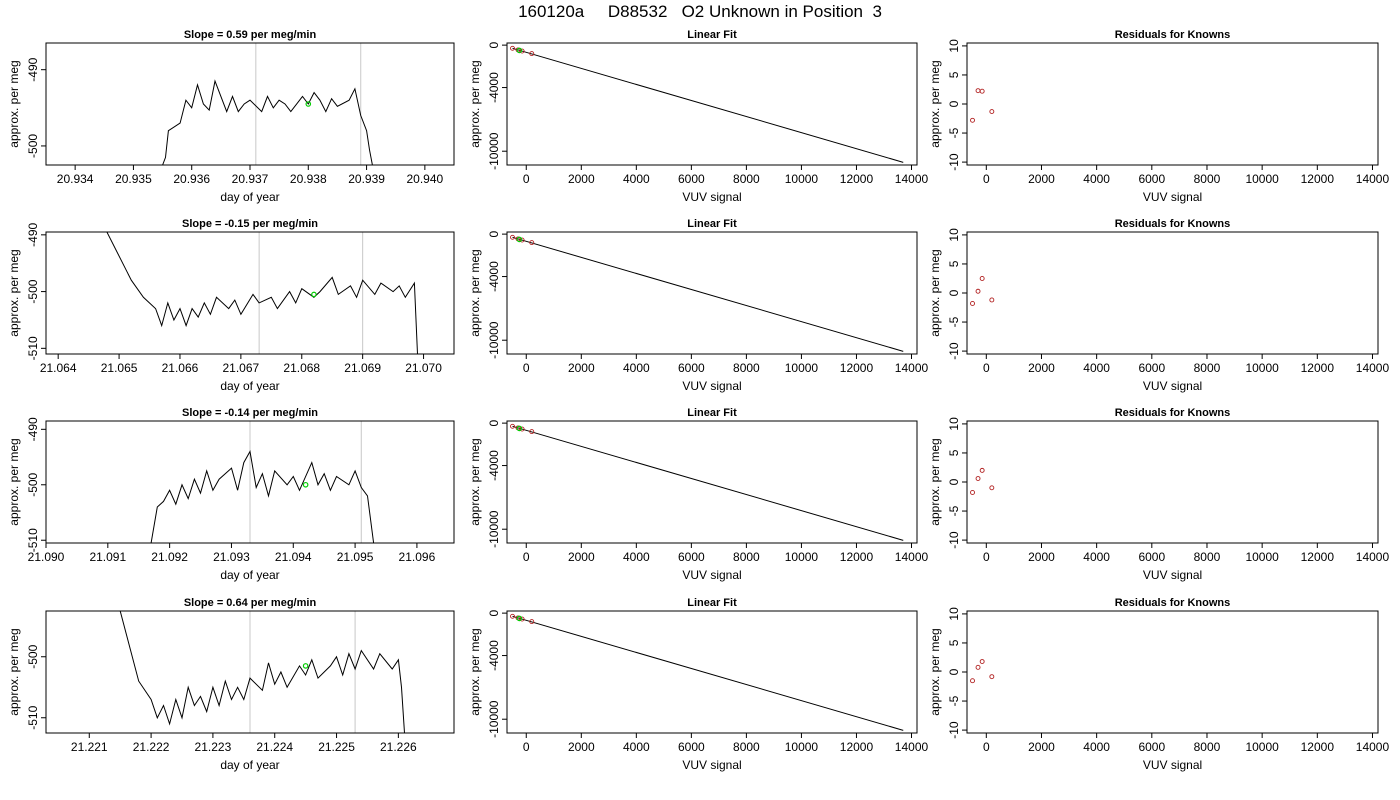 The image size is (1400, 800). I want to click on x-tick-label: 21.096, so click(417, 557).